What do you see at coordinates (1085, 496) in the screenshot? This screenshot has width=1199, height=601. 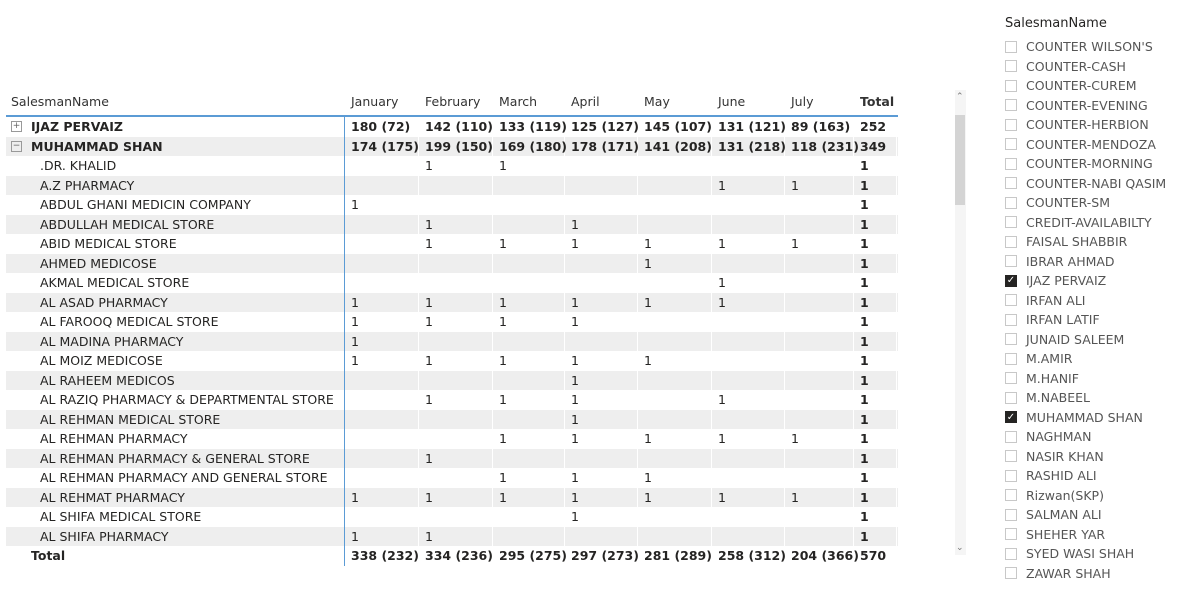 I see `slicer-item: Rizwan(SKP)` at bounding box center [1085, 496].